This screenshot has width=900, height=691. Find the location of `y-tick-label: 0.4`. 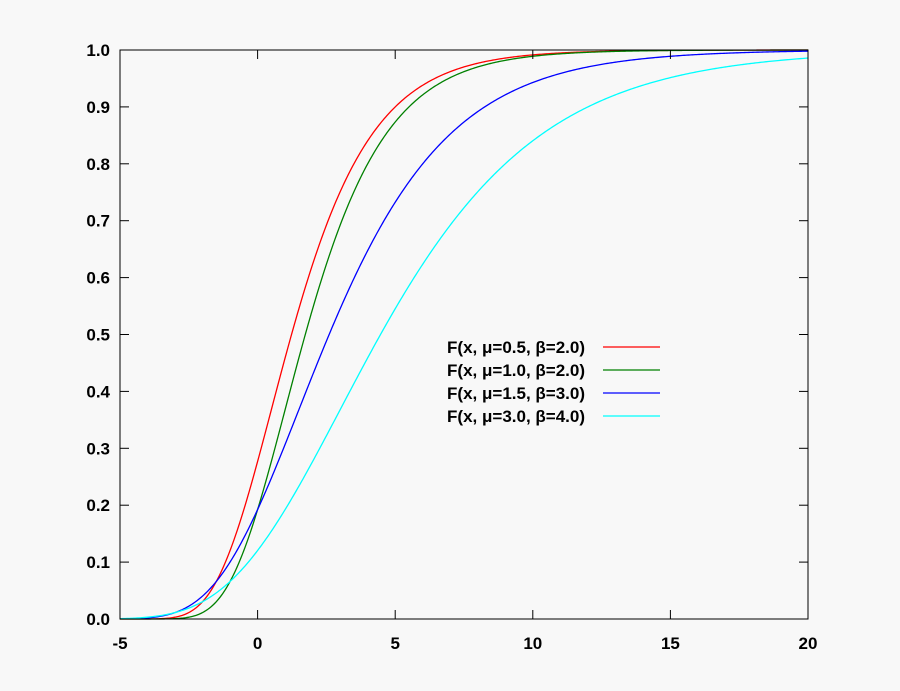

y-tick-label: 0.4 is located at coordinates (98, 391).